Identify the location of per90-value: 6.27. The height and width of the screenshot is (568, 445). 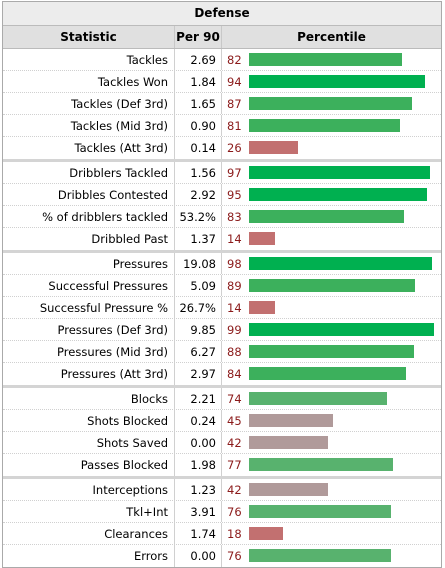
(198, 351).